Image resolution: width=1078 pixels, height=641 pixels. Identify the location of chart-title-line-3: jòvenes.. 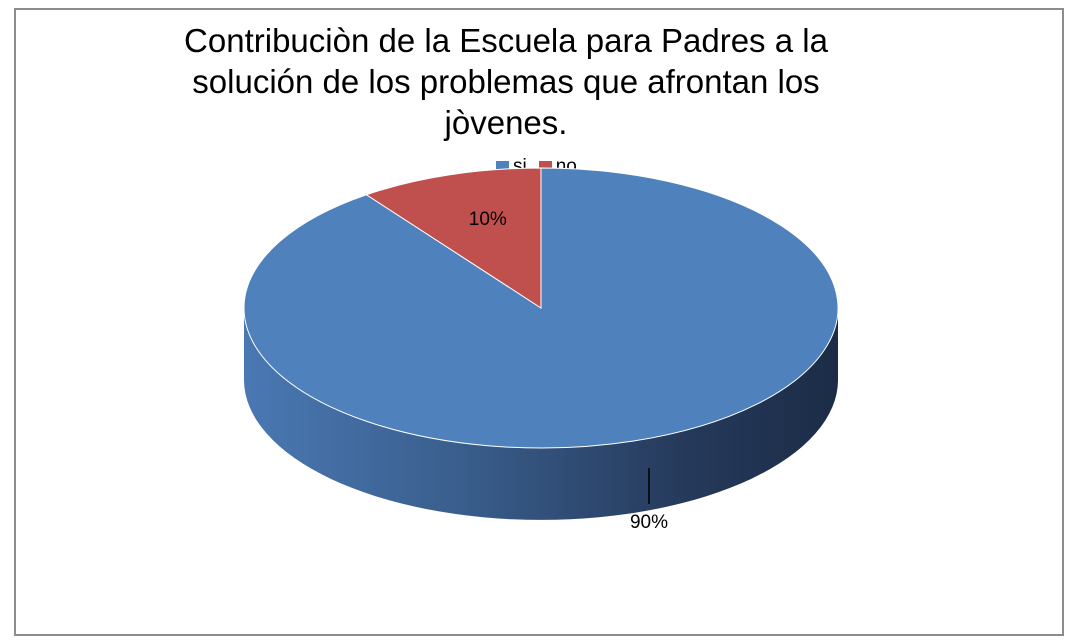
(506, 122).